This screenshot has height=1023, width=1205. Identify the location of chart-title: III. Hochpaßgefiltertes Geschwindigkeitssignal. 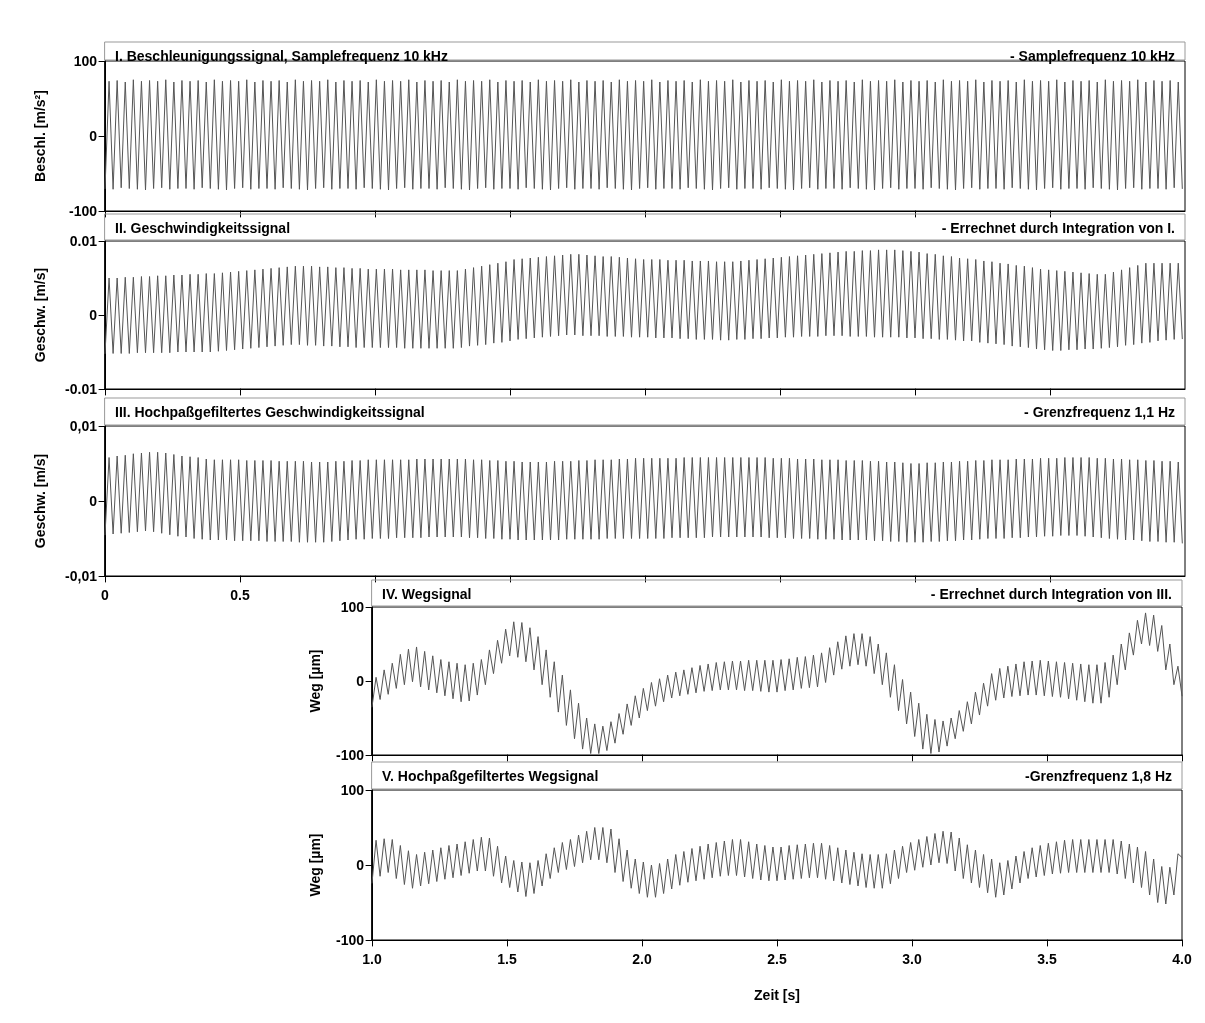
(270, 412).